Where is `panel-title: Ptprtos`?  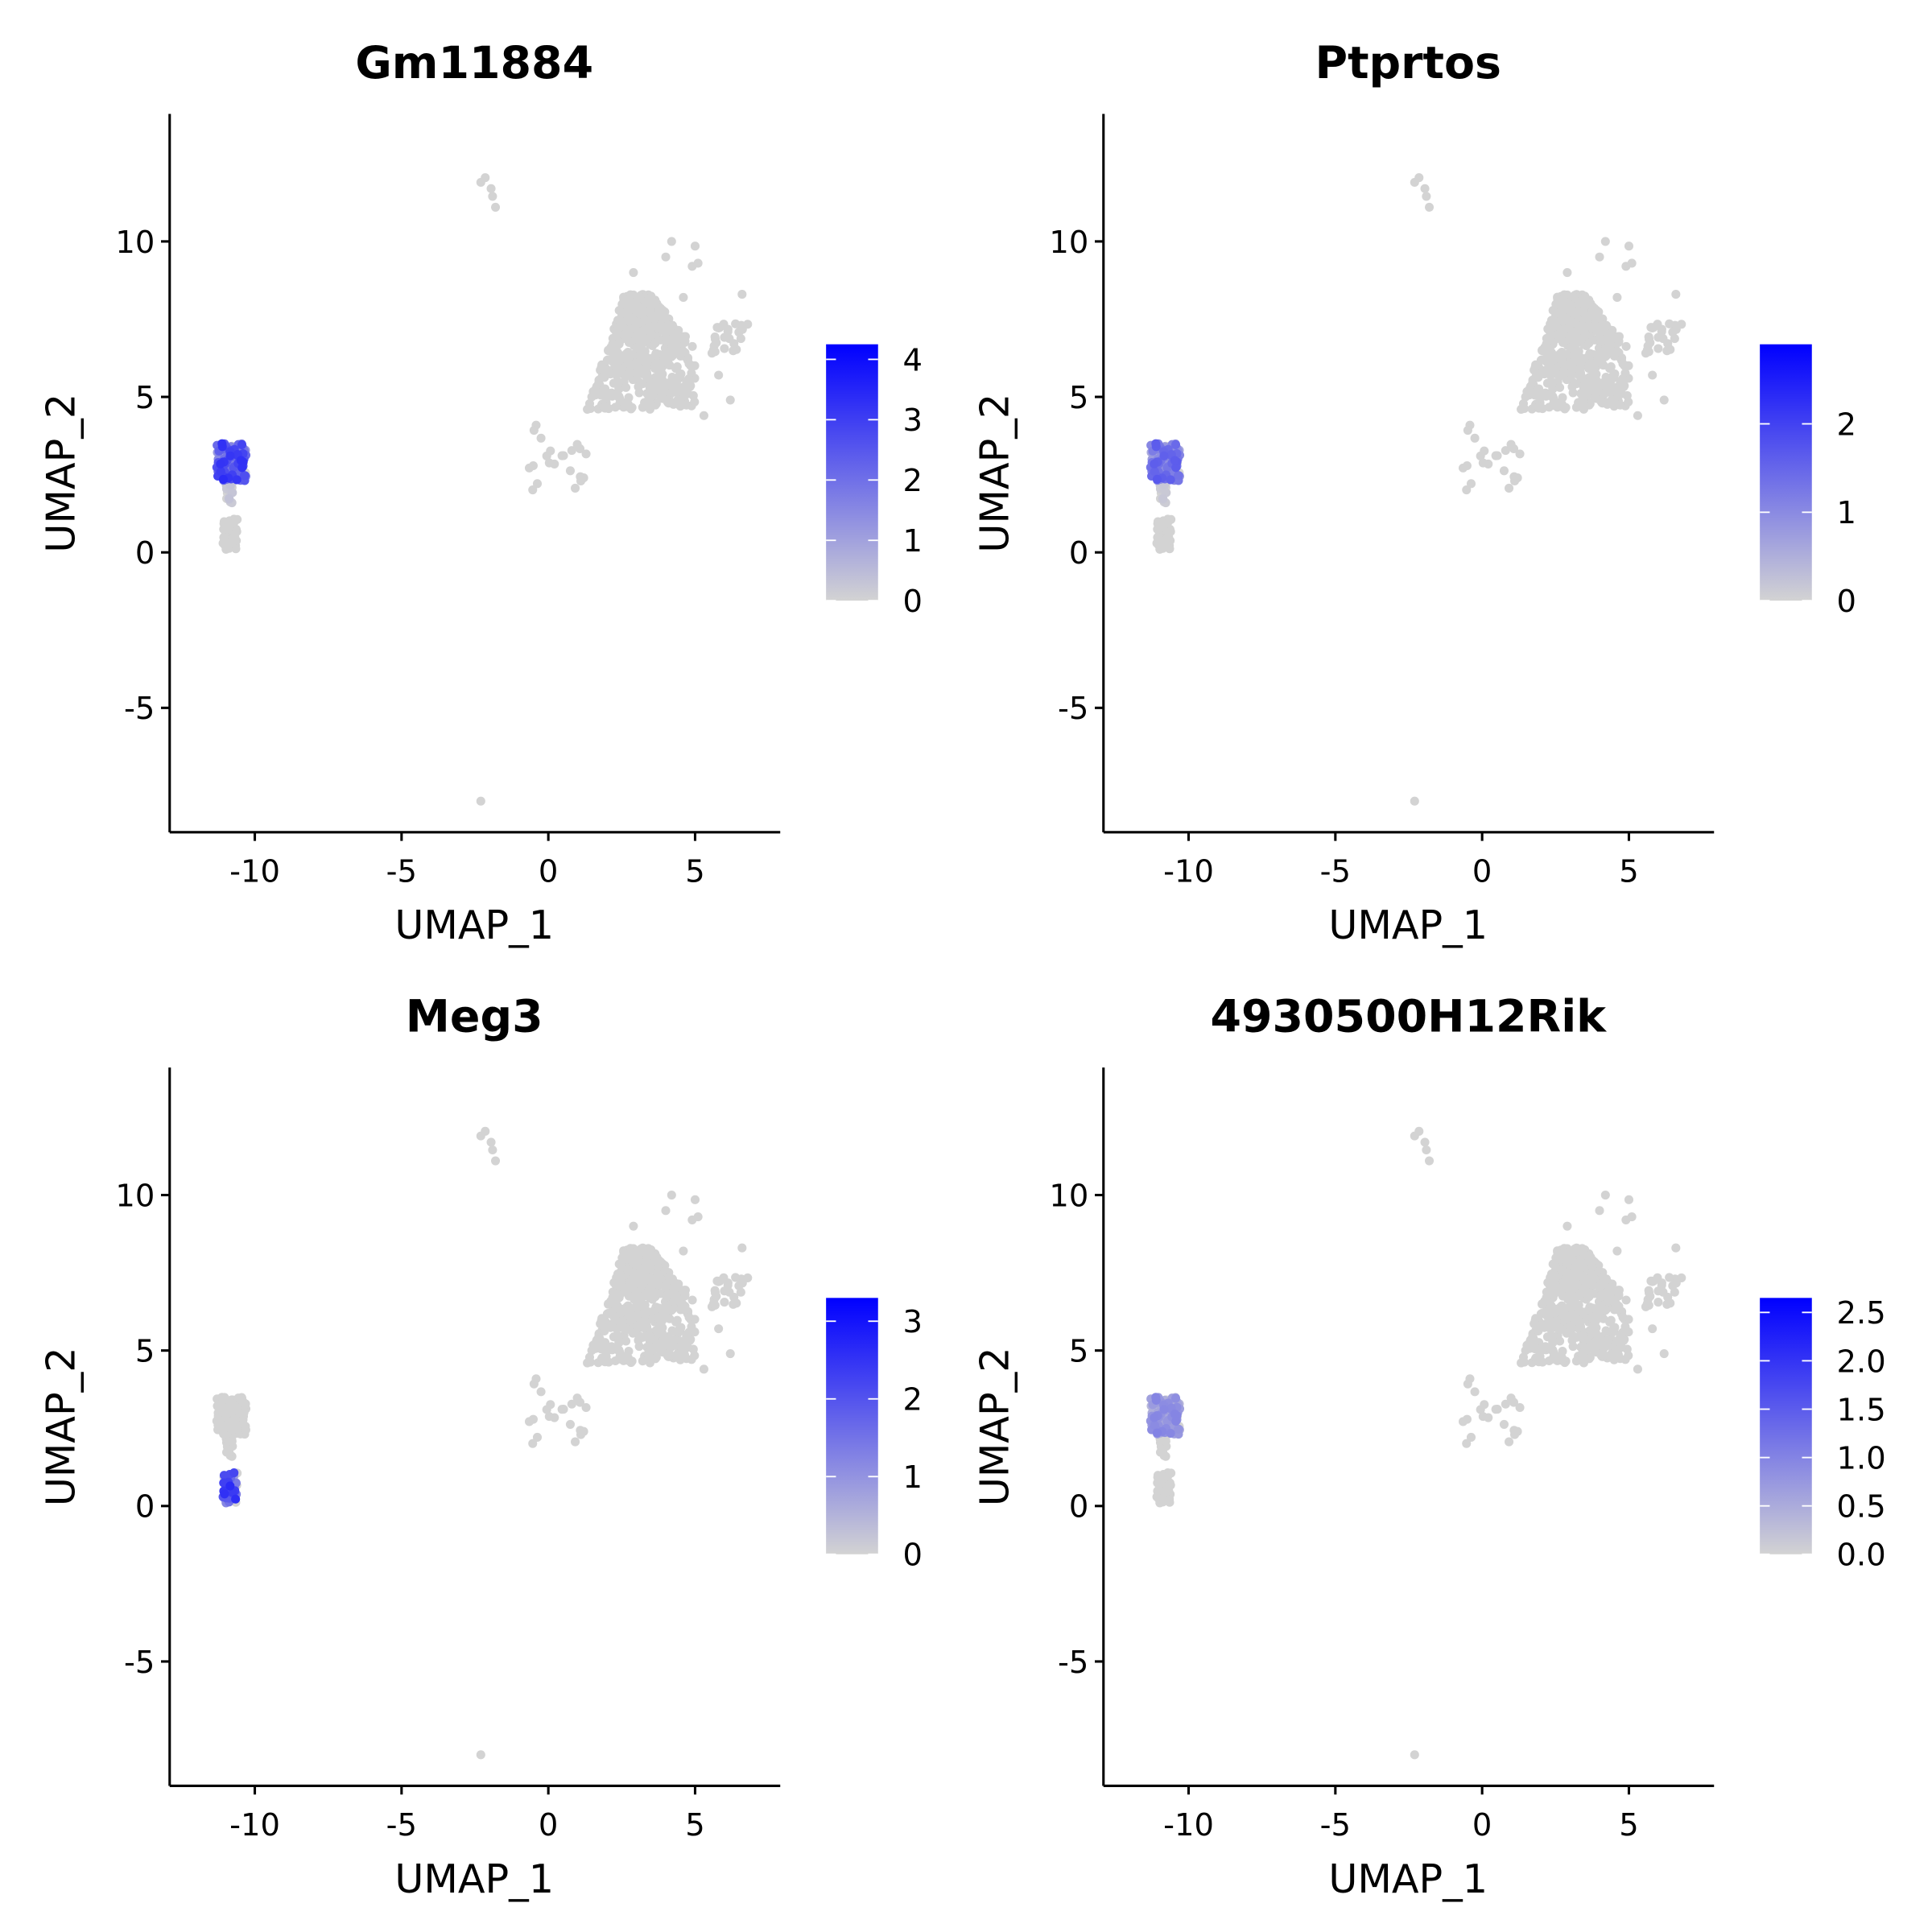
panel-title: Ptprtos is located at coordinates (1408, 63).